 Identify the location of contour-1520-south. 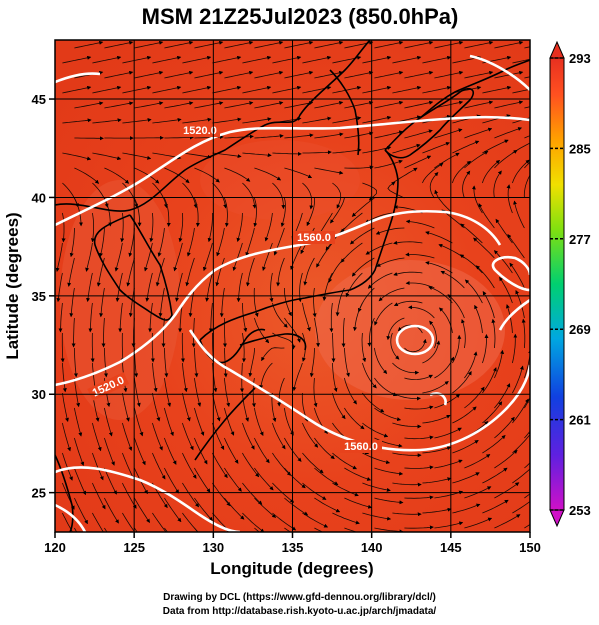
(148, 499).